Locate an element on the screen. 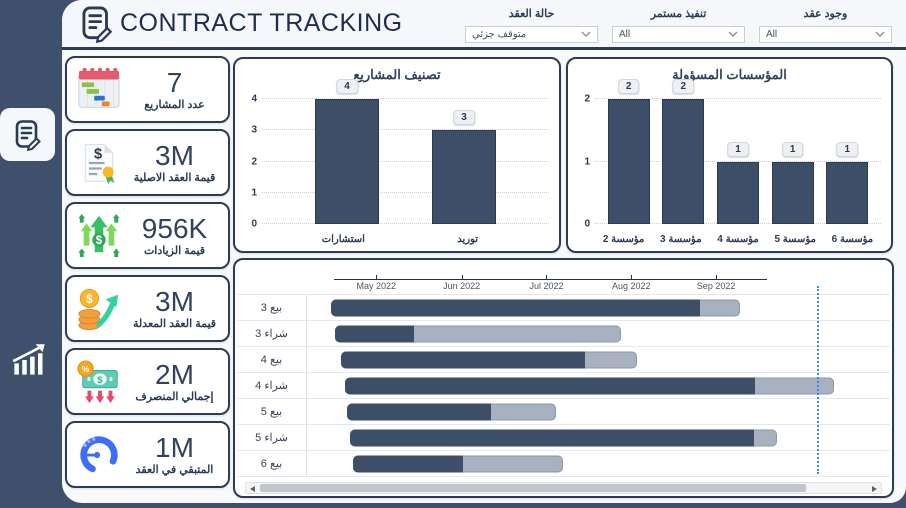  chart-growth-icon is located at coordinates (29, 360).